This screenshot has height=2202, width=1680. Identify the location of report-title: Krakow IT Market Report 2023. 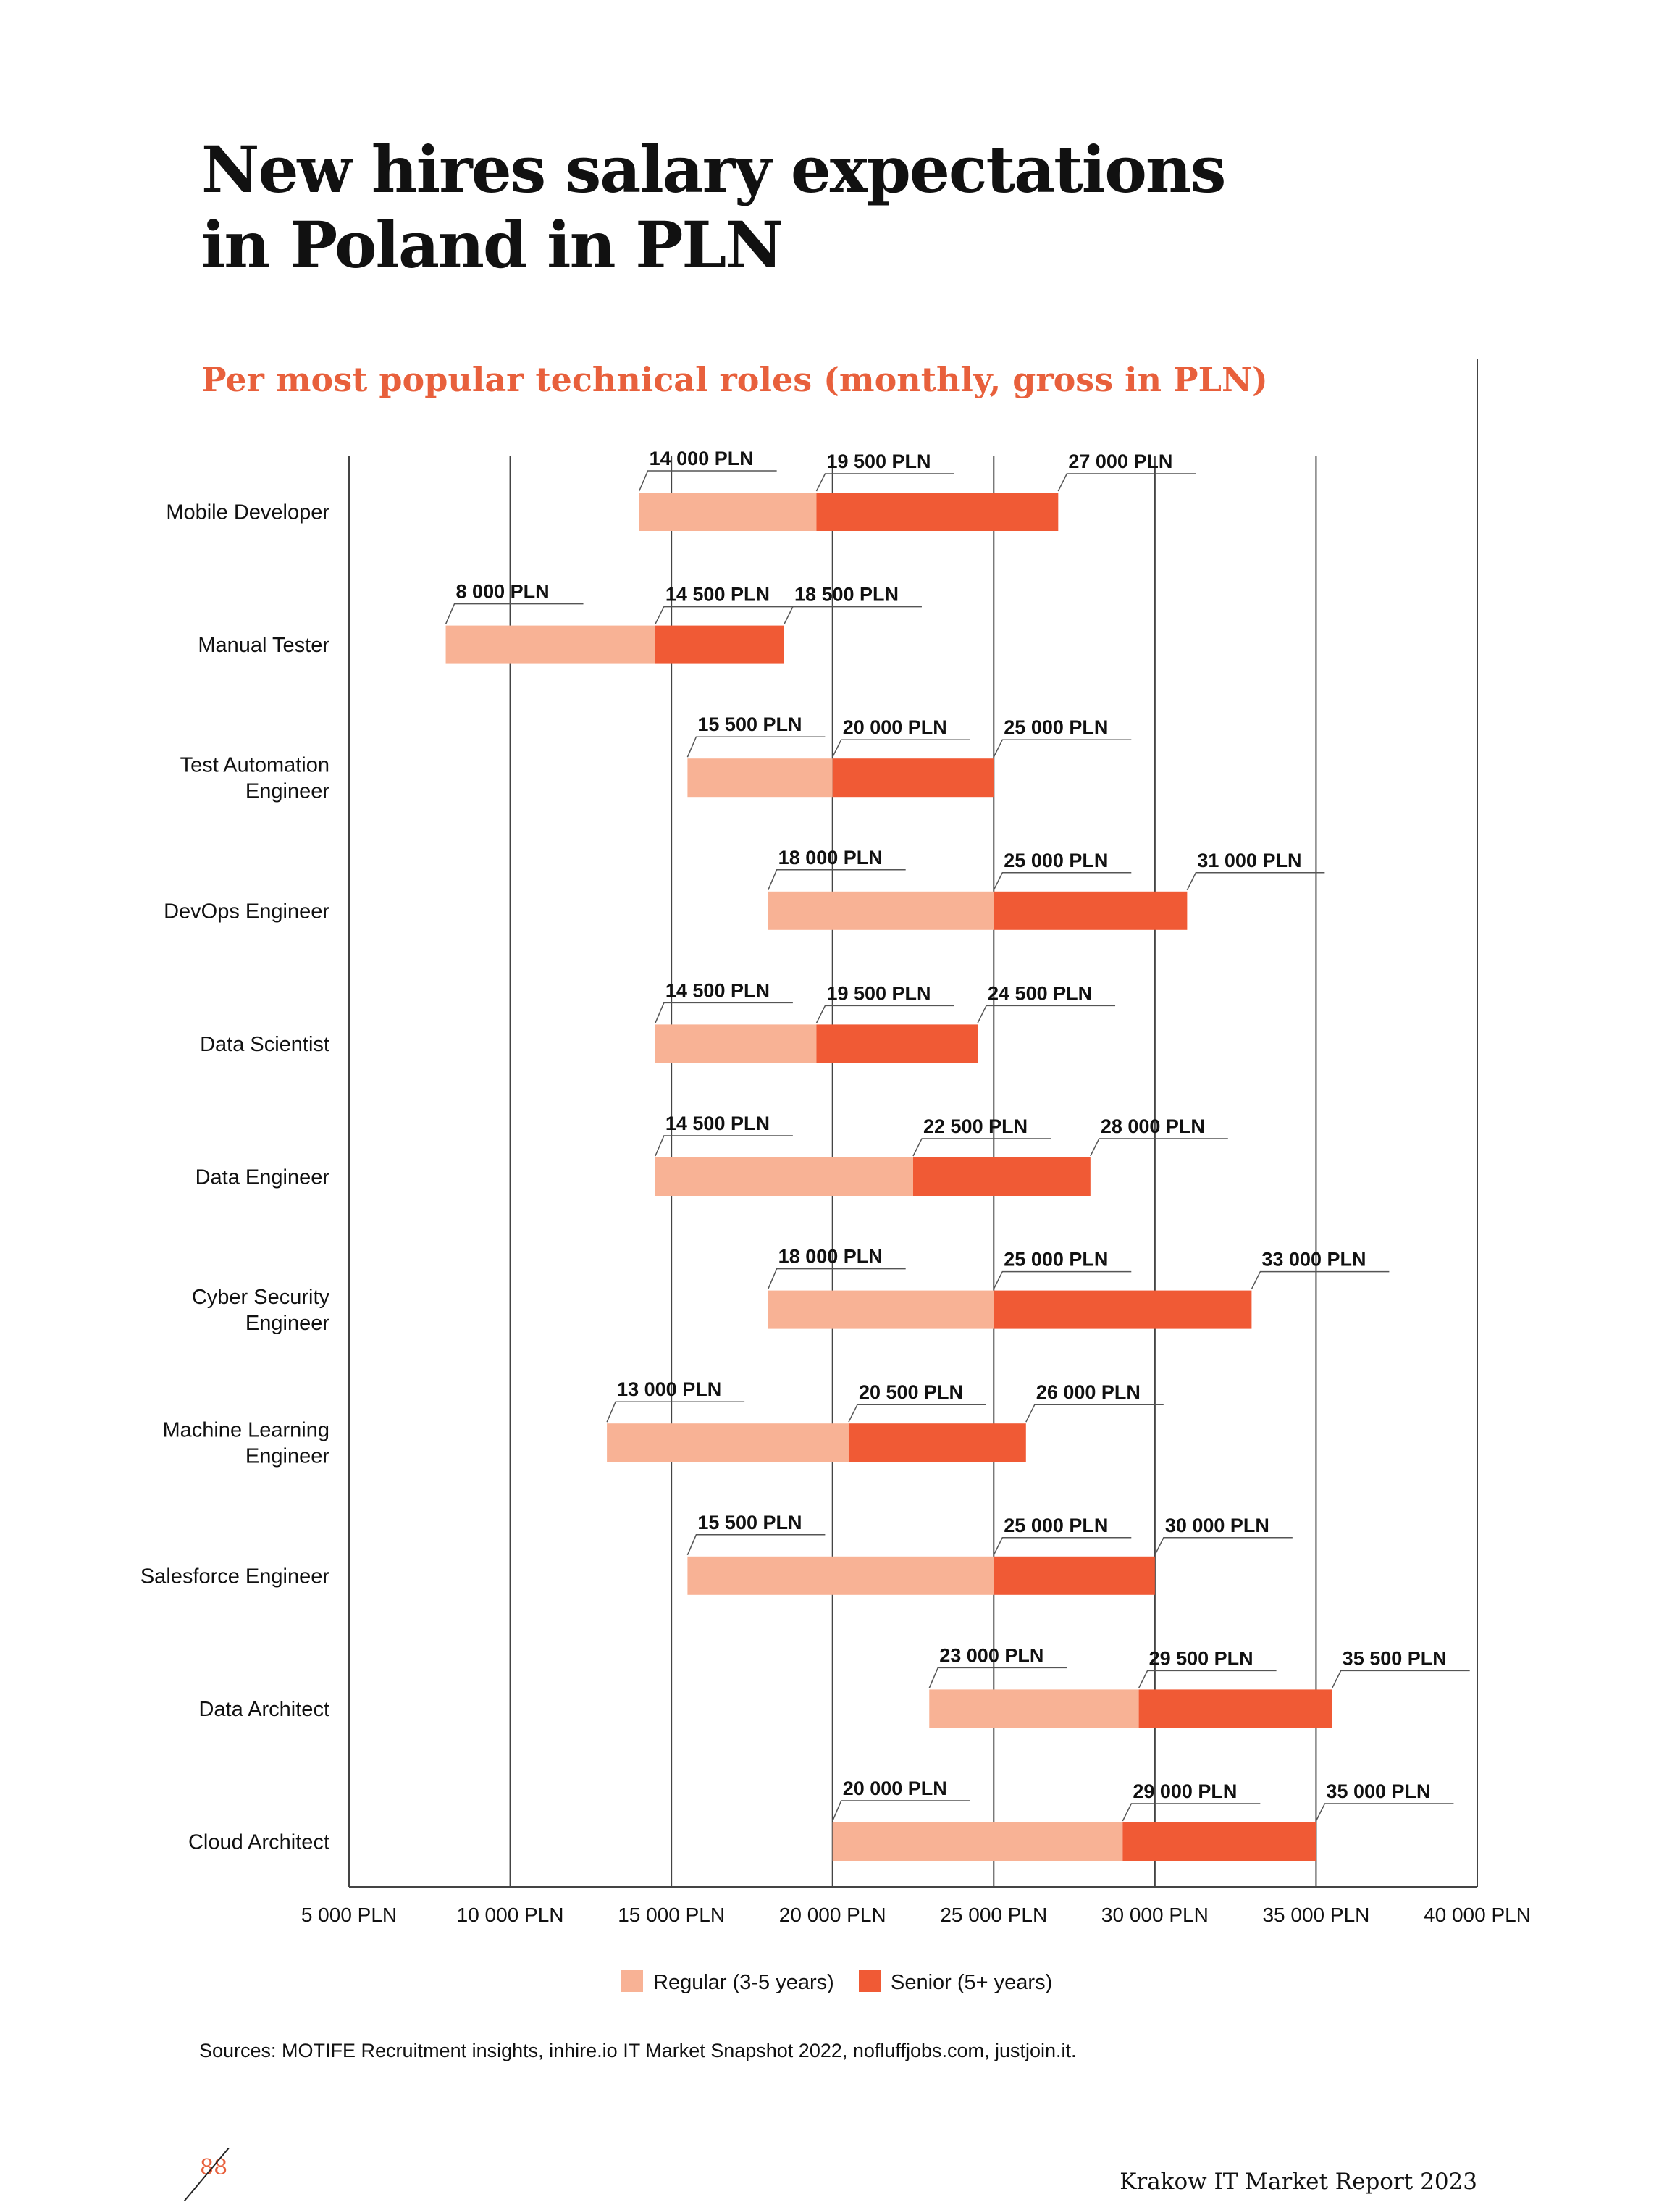
(1298, 2182).